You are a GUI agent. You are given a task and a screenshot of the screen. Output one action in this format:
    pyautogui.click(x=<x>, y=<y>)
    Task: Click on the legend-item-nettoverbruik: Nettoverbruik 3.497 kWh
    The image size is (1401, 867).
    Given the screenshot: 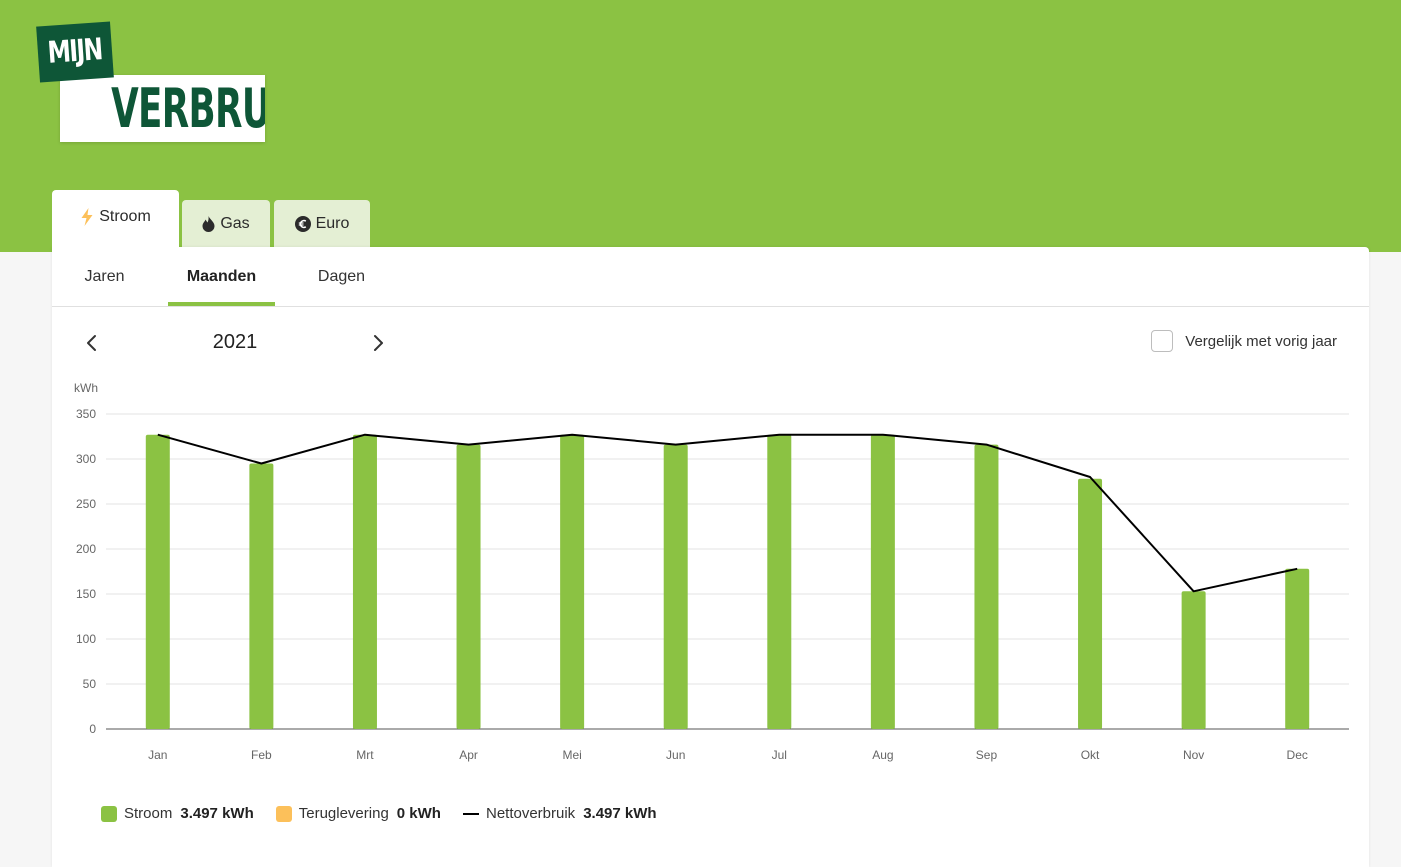 What is the action you would take?
    pyautogui.click(x=559, y=813)
    